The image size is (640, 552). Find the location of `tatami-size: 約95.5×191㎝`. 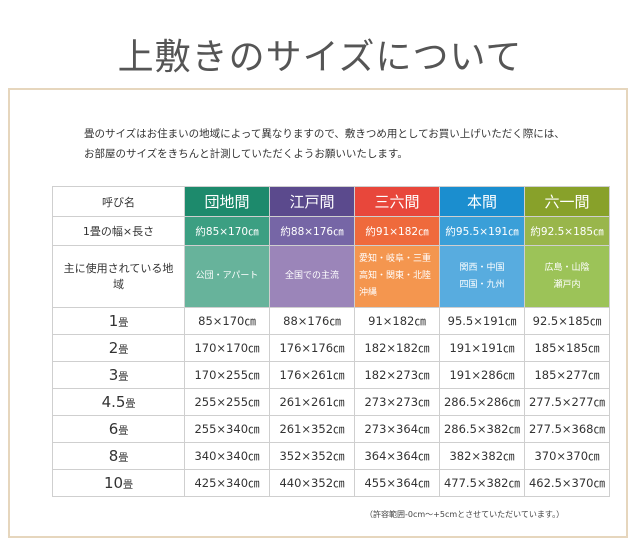

tatami-size: 約95.5×191㎝ is located at coordinates (482, 231).